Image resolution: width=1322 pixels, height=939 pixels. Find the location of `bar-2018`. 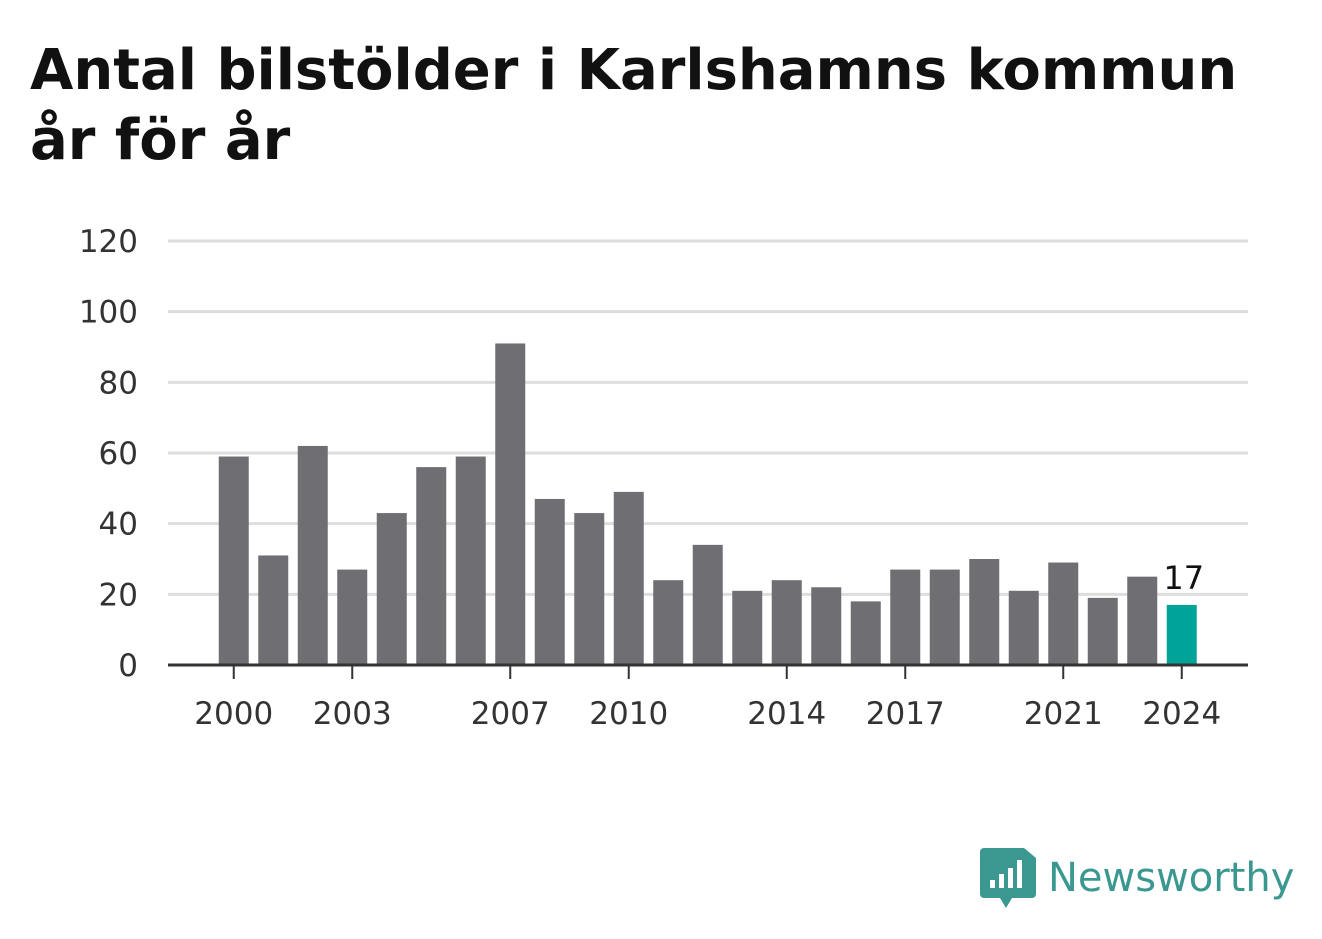

bar-2018 is located at coordinates (944, 617).